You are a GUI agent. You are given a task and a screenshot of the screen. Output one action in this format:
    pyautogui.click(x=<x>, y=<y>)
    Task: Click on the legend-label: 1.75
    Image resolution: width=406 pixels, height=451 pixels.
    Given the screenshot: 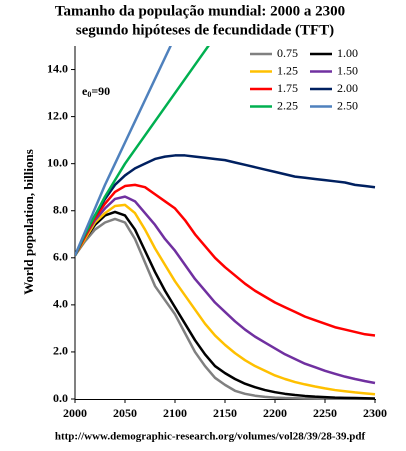 What is the action you would take?
    pyautogui.click(x=287, y=88)
    